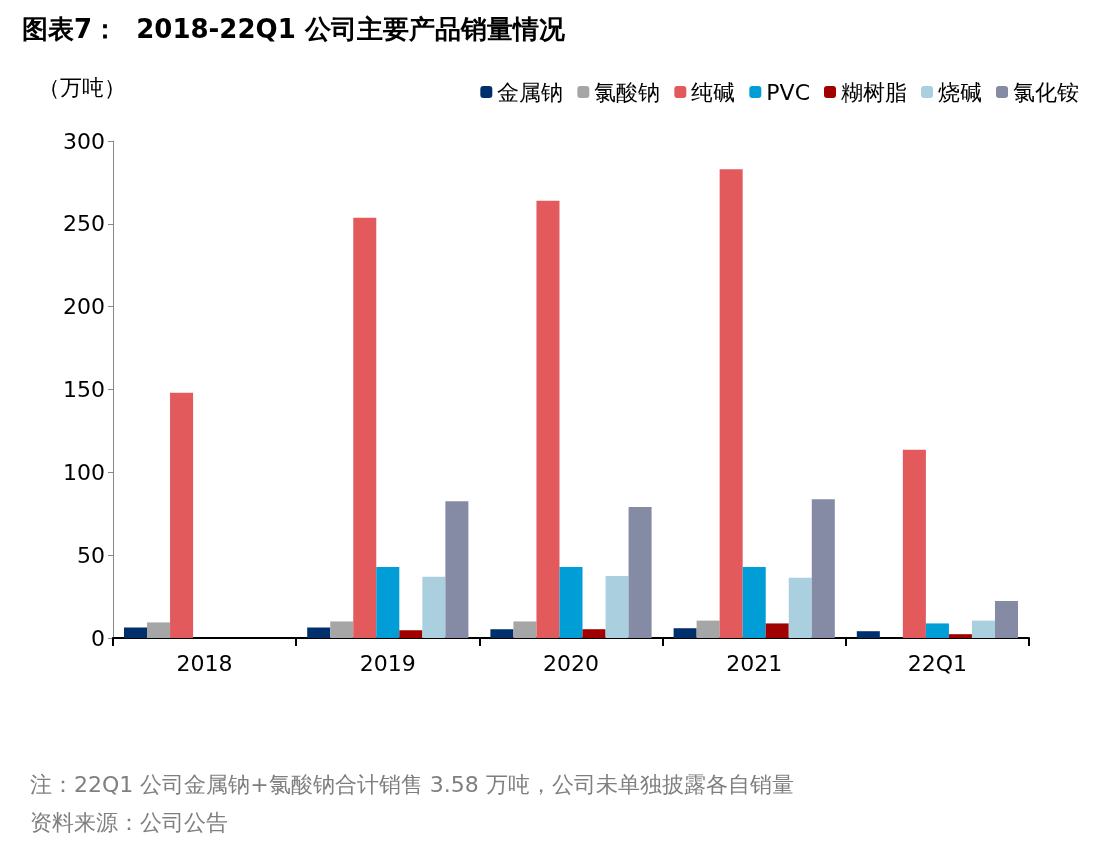 The height and width of the screenshot is (854, 1112). What do you see at coordinates (387, 663) in the screenshot?
I see `x-tick-label: 2019` at bounding box center [387, 663].